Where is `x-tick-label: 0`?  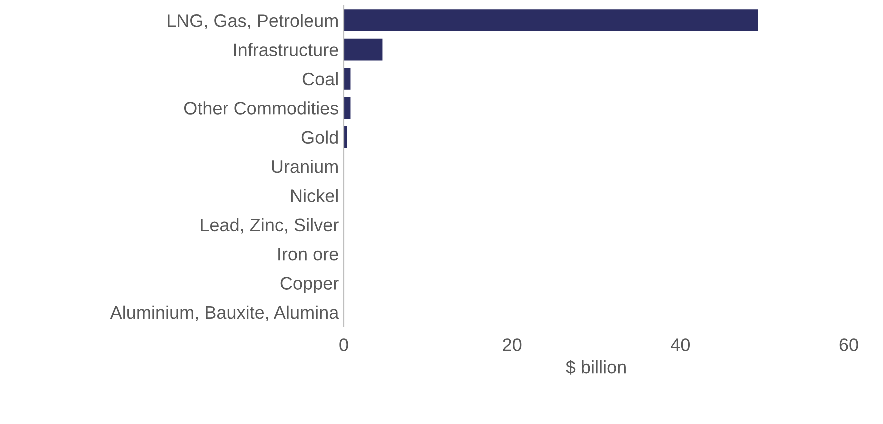 x-tick-label: 0 is located at coordinates (344, 345).